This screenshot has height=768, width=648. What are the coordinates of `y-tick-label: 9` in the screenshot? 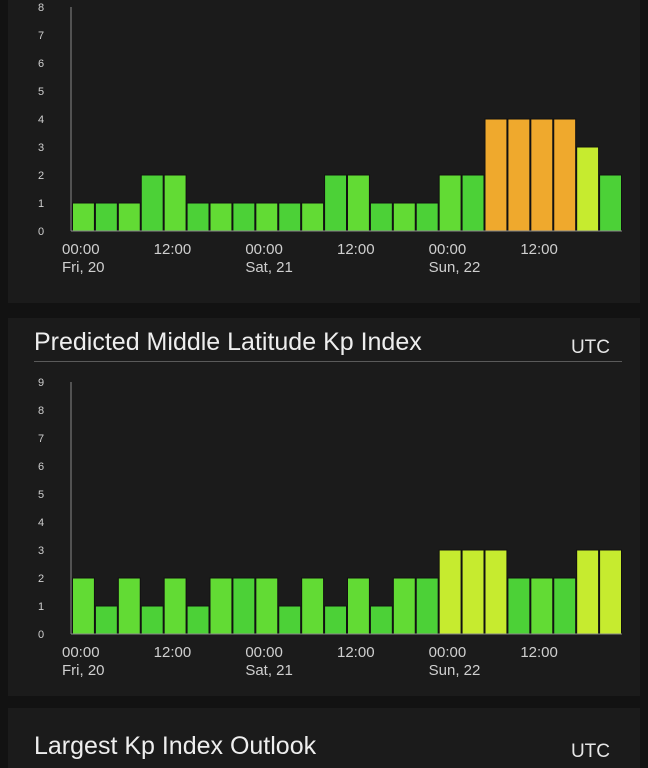 It's located at (41, 383).